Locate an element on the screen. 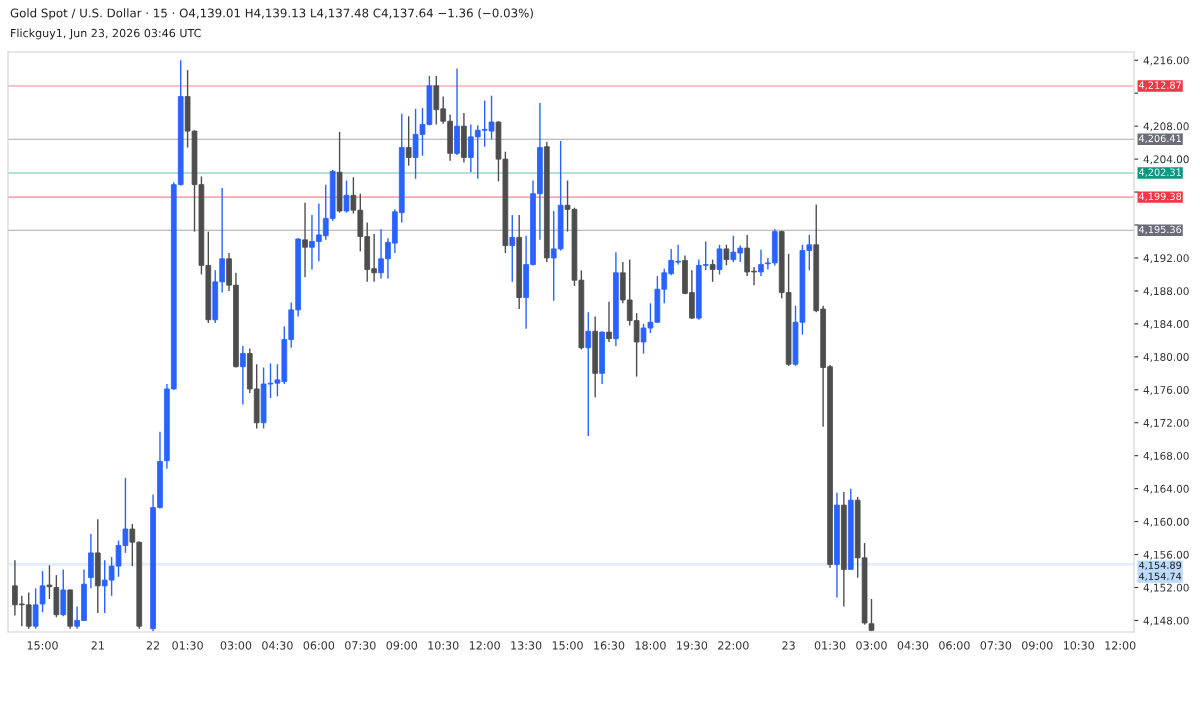  y-tick-label: 4,172.00 is located at coordinates (1166, 423).